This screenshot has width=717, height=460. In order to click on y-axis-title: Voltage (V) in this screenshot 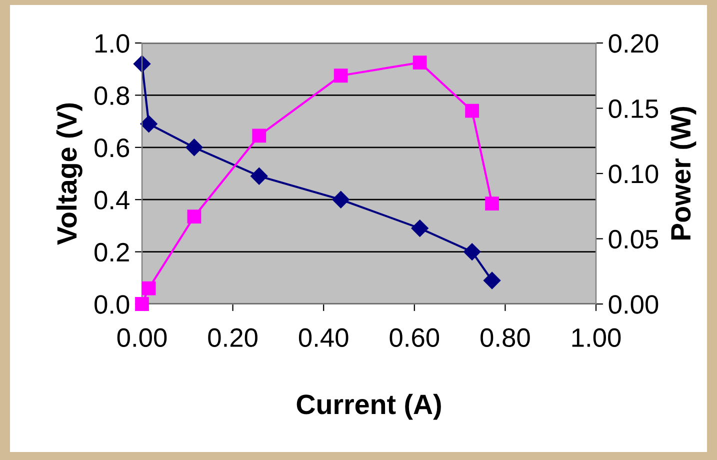, I will do `click(69, 174)`.